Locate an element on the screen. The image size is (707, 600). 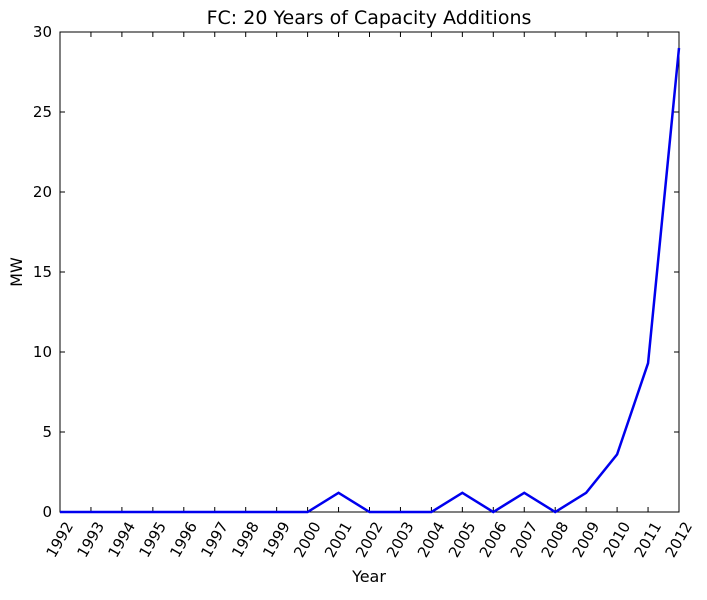
y-tick-label: 10 is located at coordinates (42, 352).